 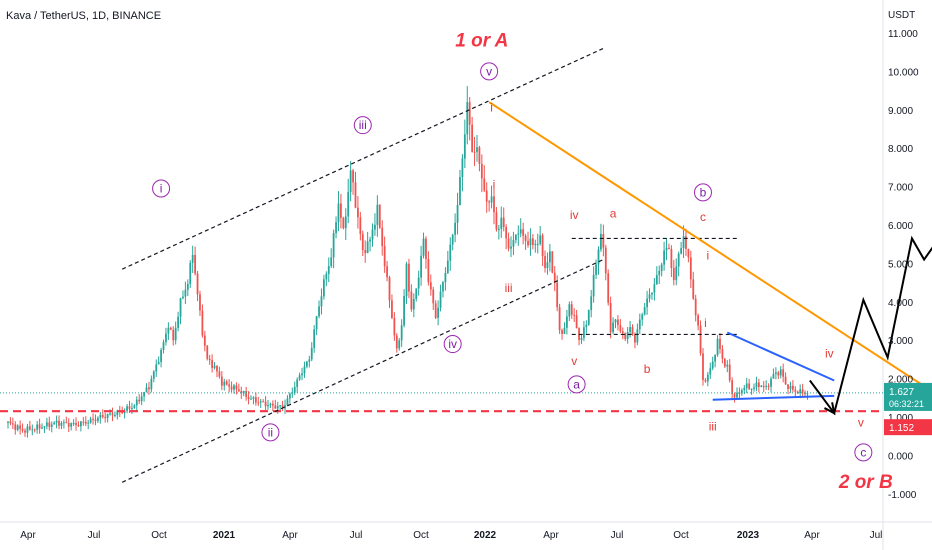 What do you see at coordinates (829, 409) in the screenshot?
I see `projection-arrowhead-down` at bounding box center [829, 409].